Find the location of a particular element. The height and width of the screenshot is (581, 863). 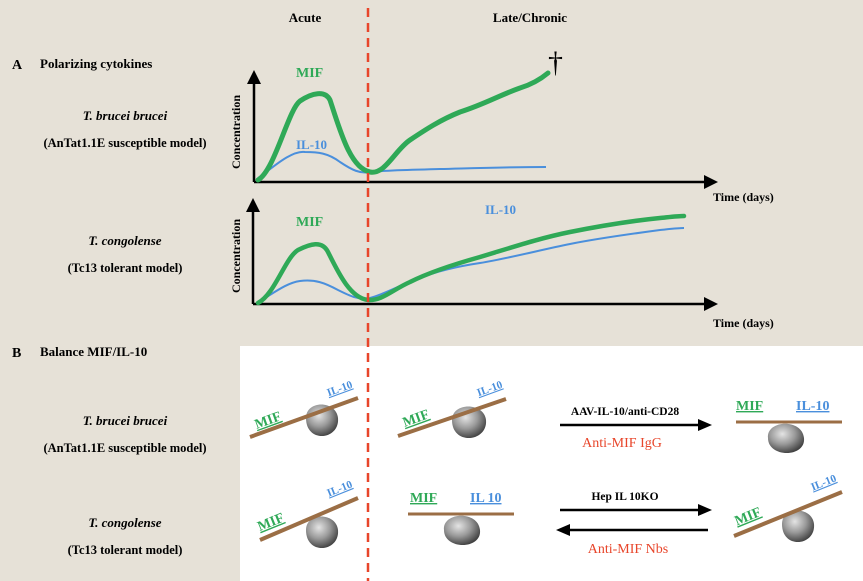

panel-b-row1-species: T. brucei brucei is located at coordinates (125, 420).